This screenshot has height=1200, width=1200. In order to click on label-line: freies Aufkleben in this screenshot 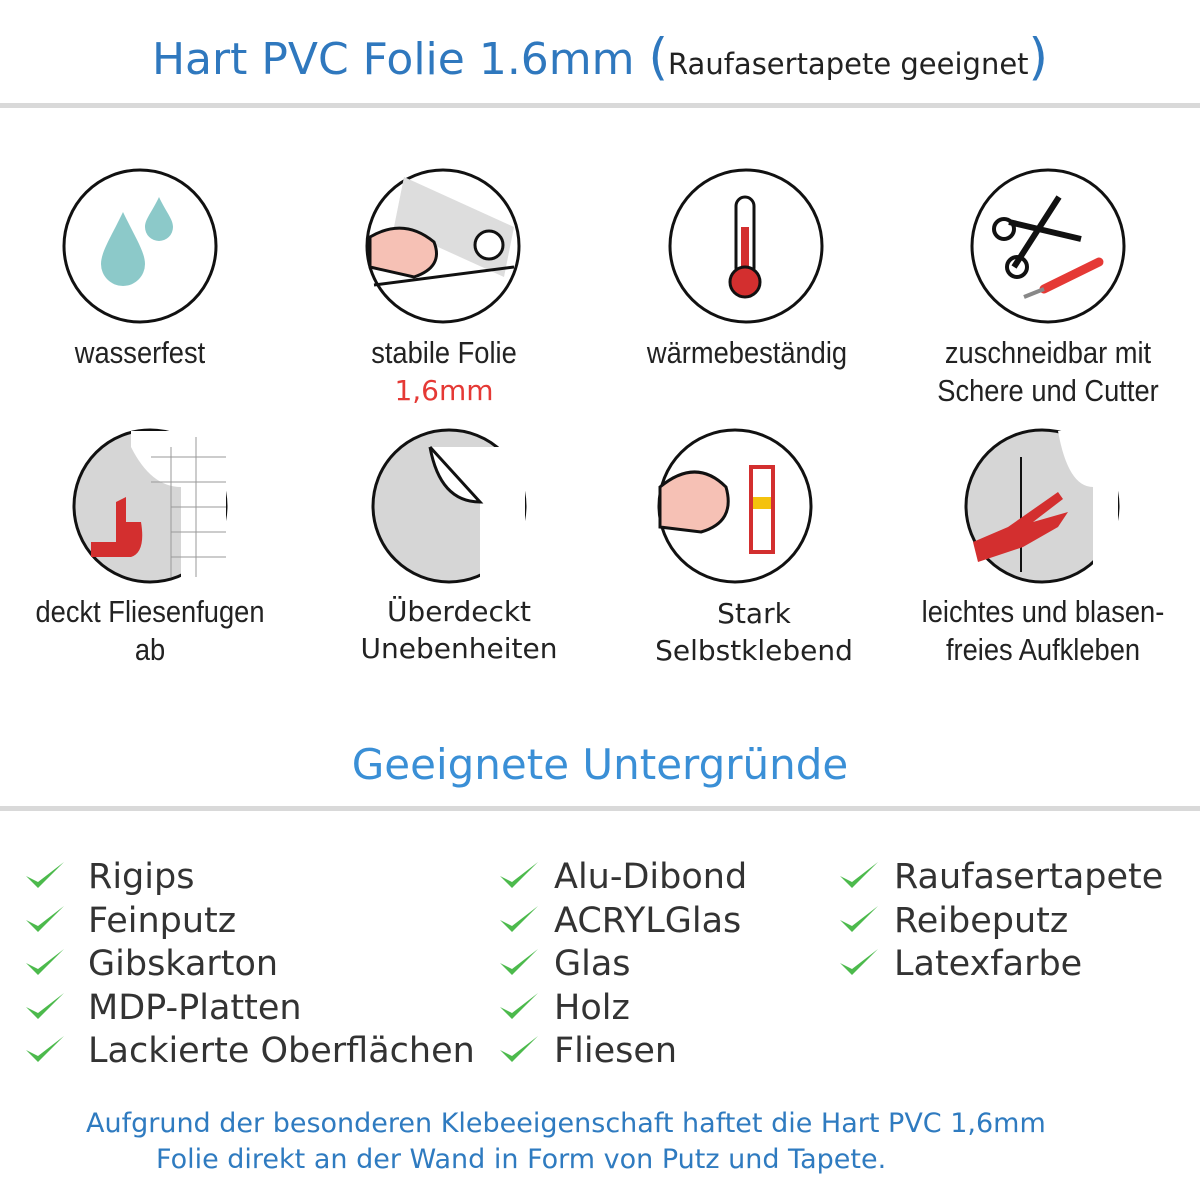, I will do `click(1043, 649)`.